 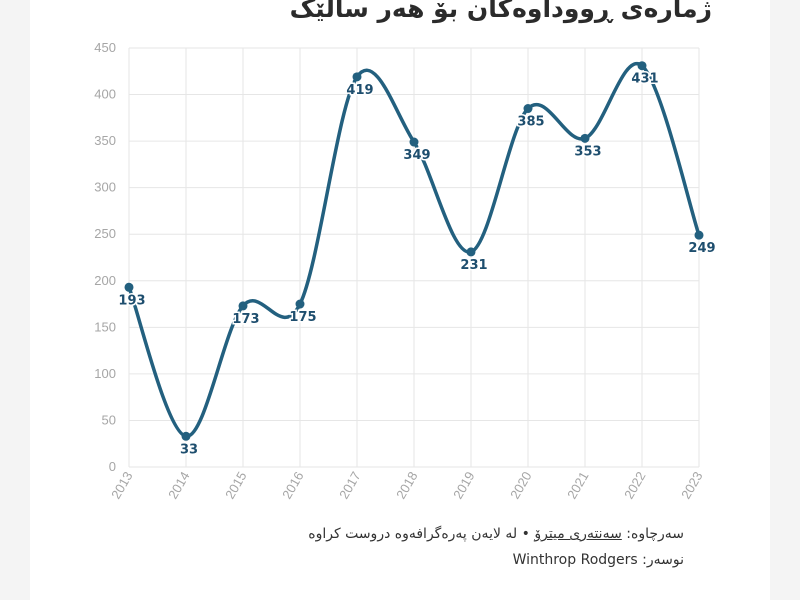 I want to click on data-label: 231, so click(x=473, y=265).